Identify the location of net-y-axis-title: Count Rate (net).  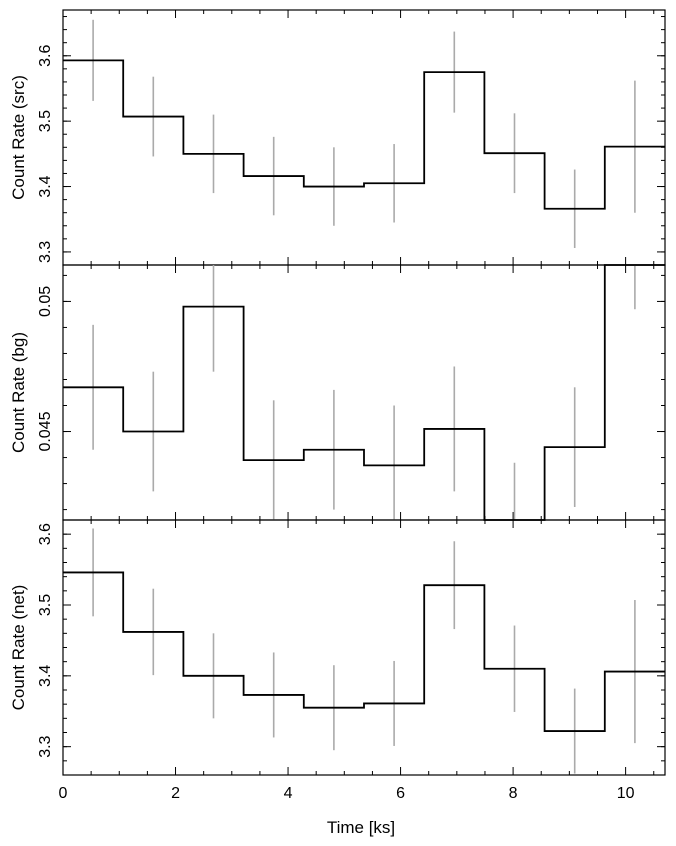
(18, 648).